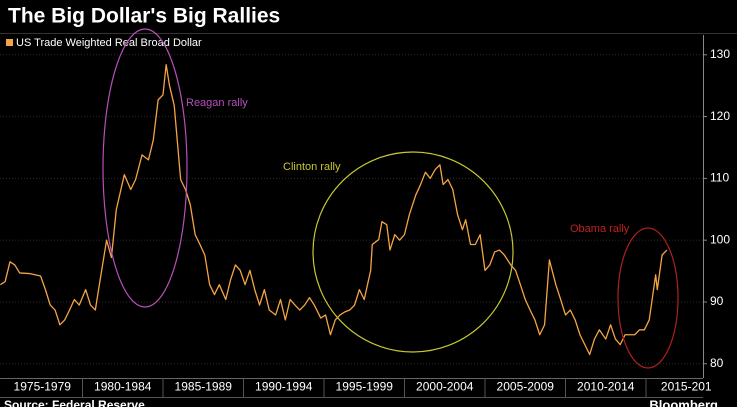 The image size is (737, 407). Describe the element at coordinates (683, 402) in the screenshot. I see `brand: Bloomberg` at that location.